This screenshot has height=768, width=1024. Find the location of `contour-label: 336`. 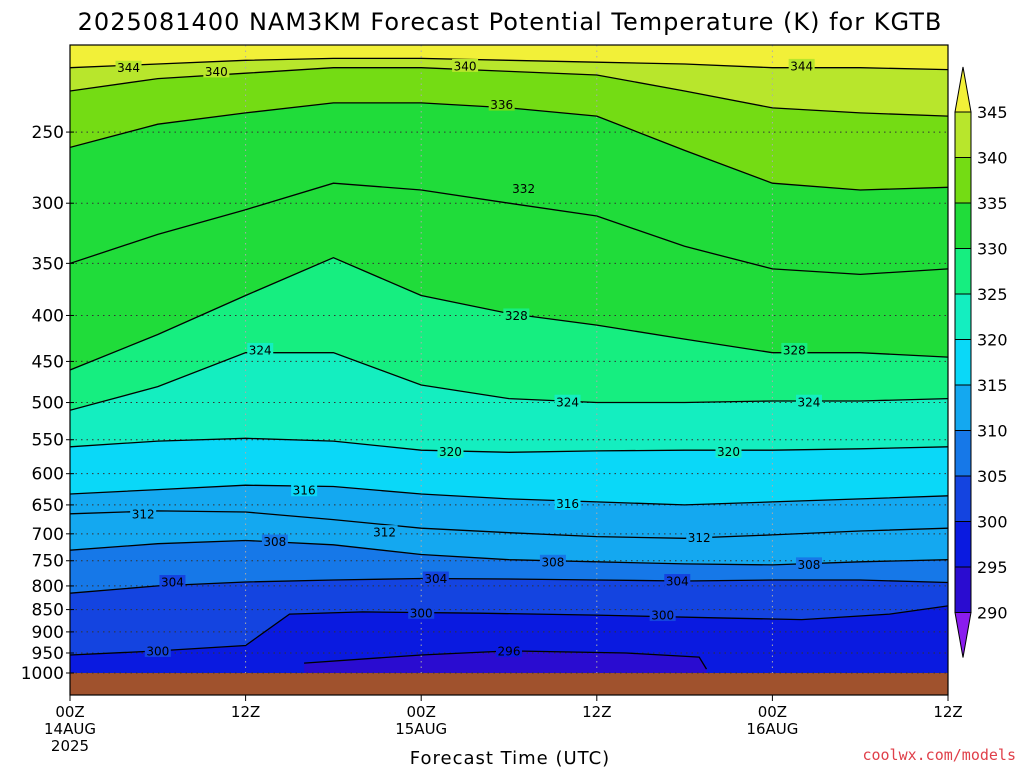

contour-label: 336 is located at coordinates (501, 104).